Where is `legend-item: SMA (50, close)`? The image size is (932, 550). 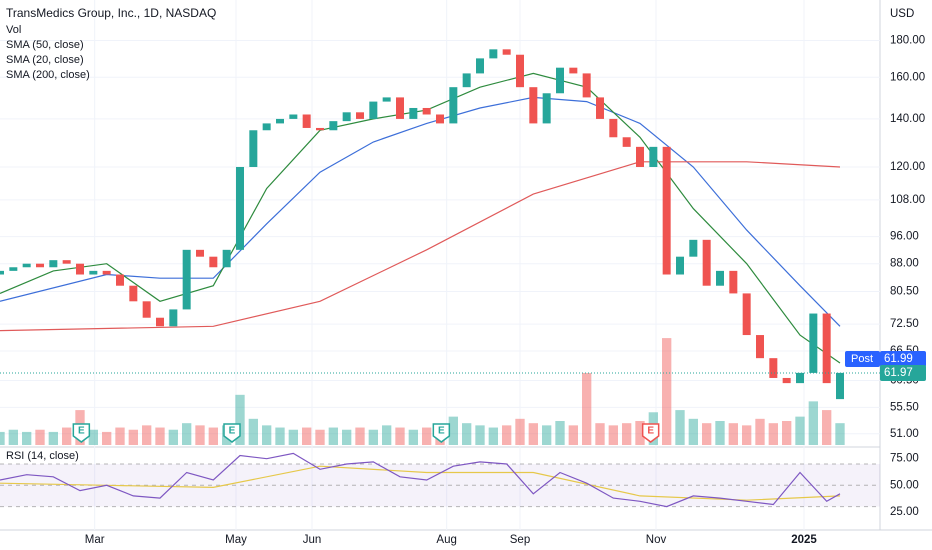
legend-item: SMA (50, close) is located at coordinates (45, 45).